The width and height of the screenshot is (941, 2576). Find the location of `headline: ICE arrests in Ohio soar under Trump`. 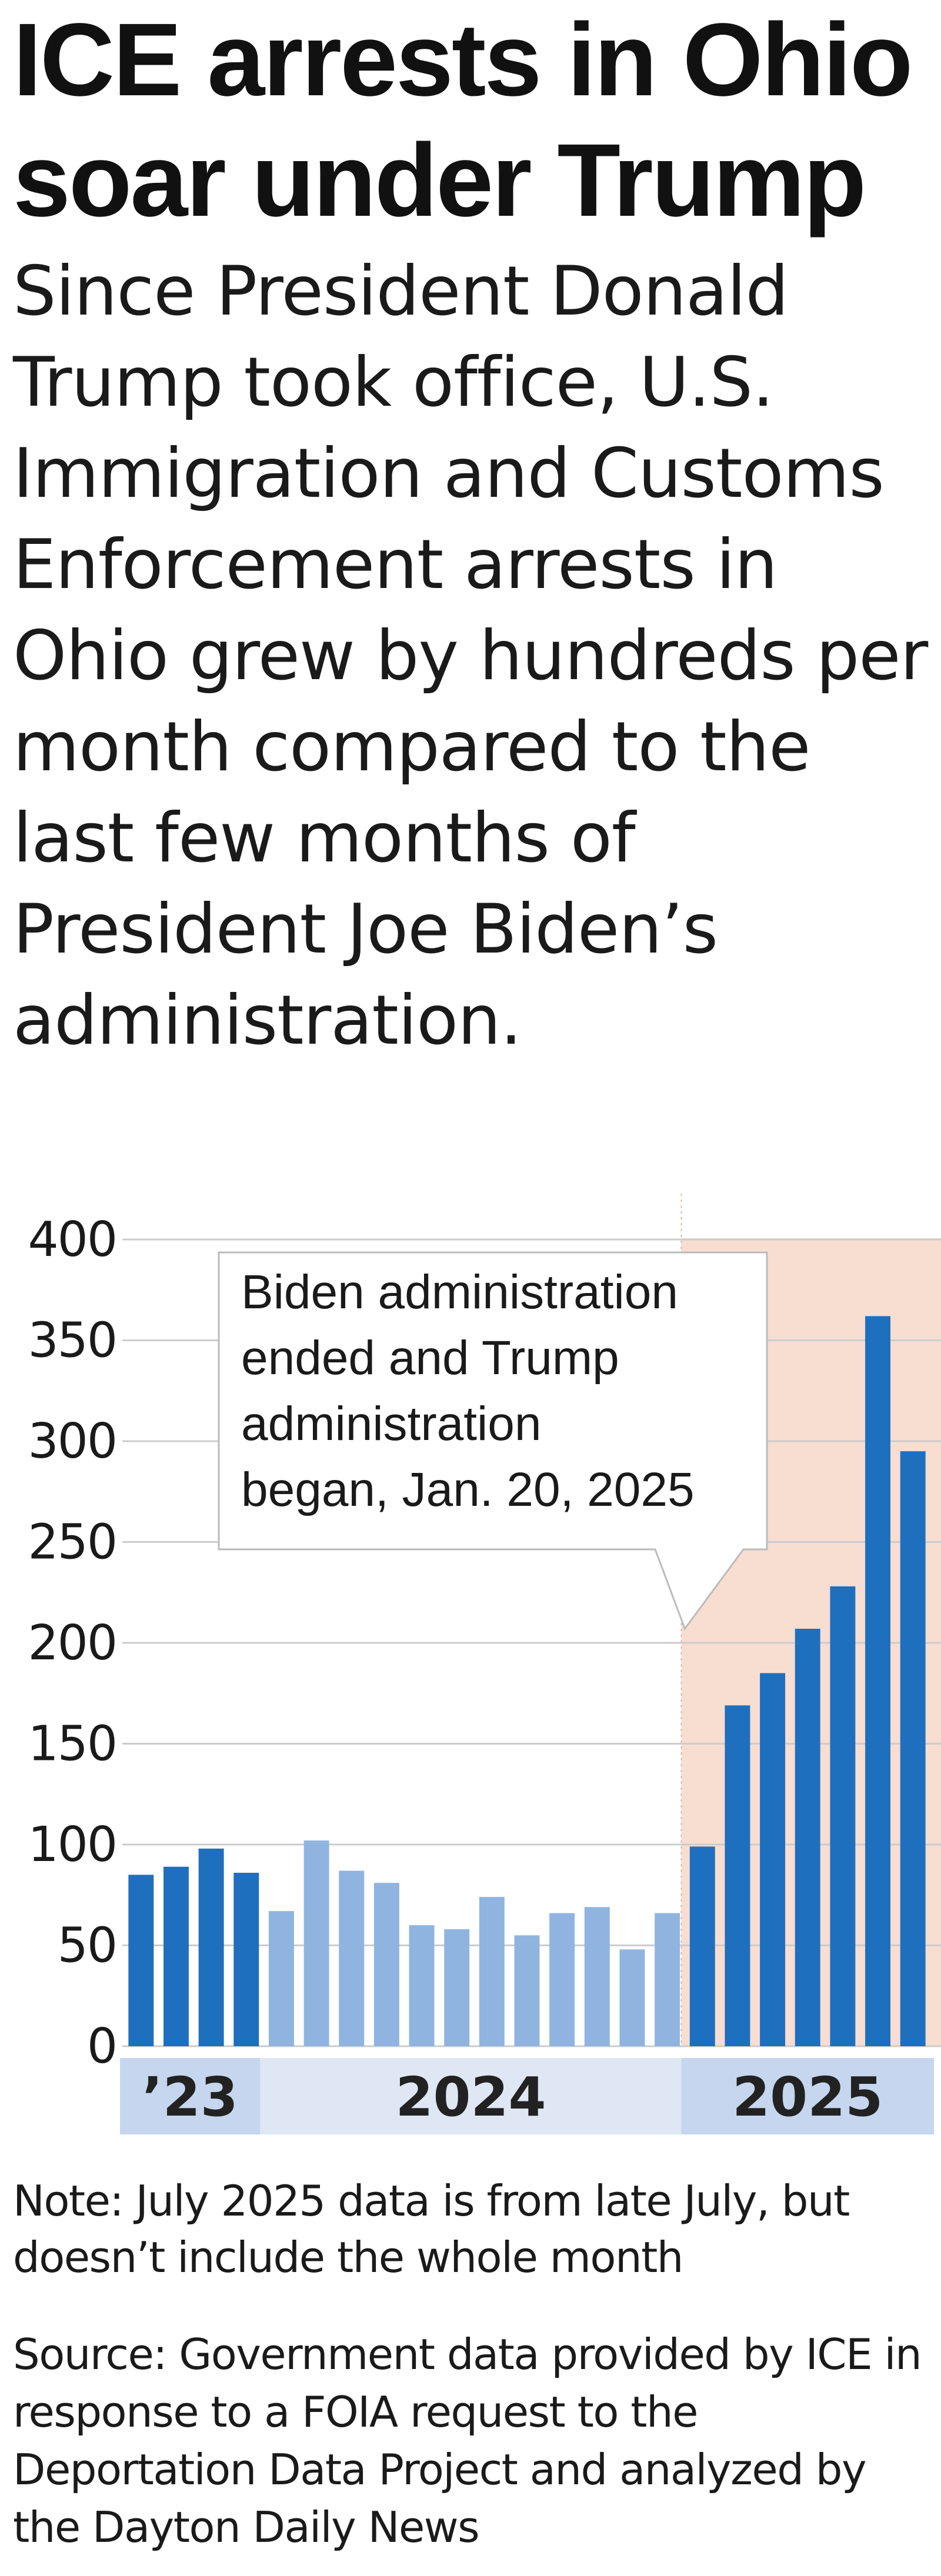

headline: ICE arrests in Ohio soar under Trump is located at coordinates (463, 120).